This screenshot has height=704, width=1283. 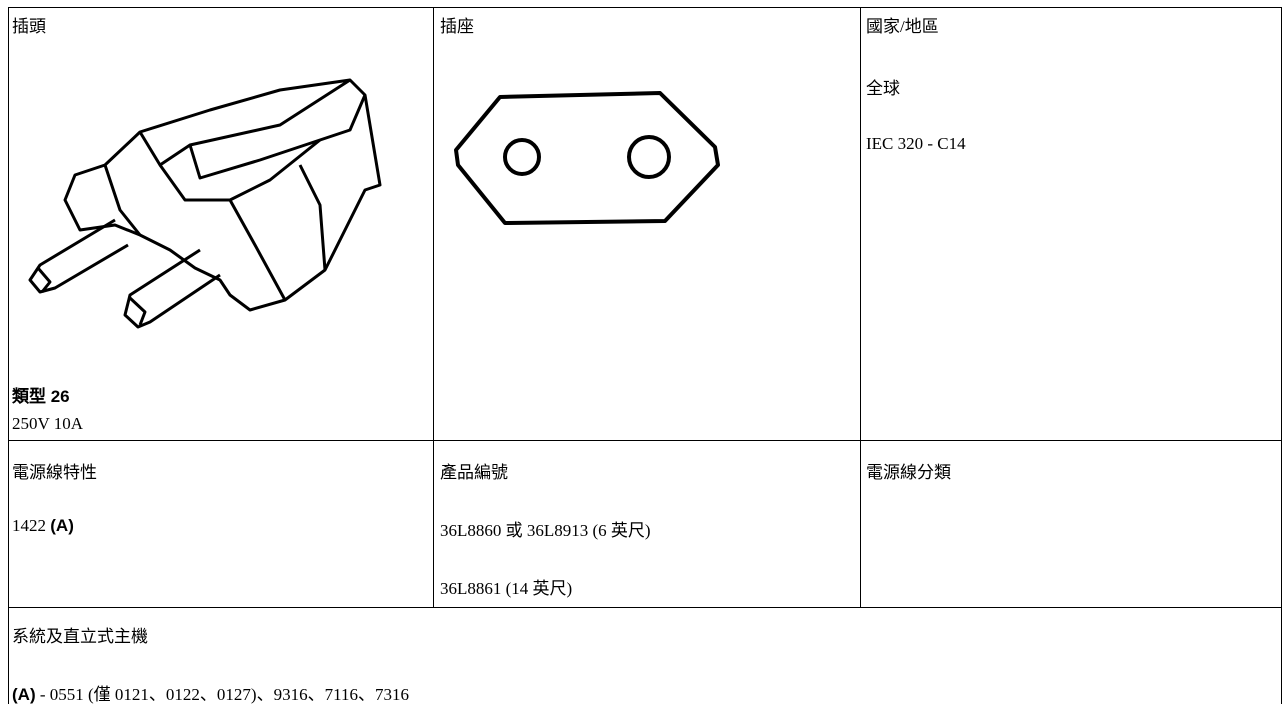 I want to click on plug-rating: 250V 10A, so click(x=47, y=423).